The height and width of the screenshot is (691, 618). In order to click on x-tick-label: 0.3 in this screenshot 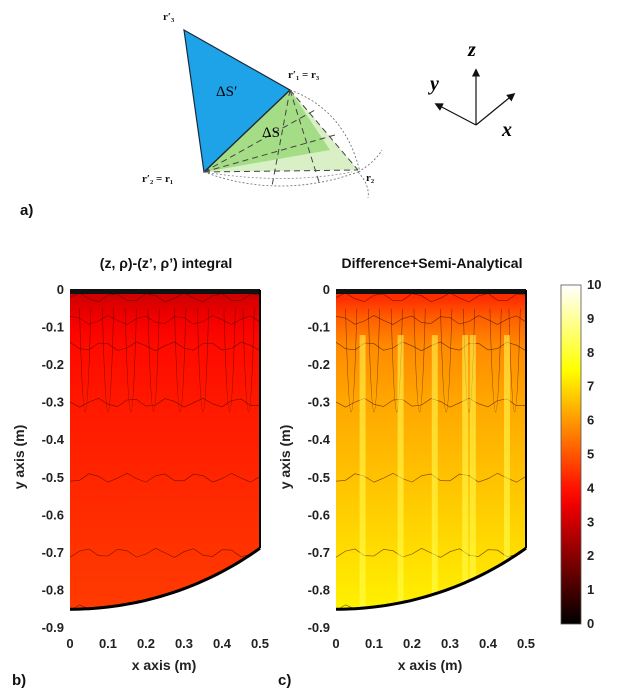, I will do `click(450, 643)`.